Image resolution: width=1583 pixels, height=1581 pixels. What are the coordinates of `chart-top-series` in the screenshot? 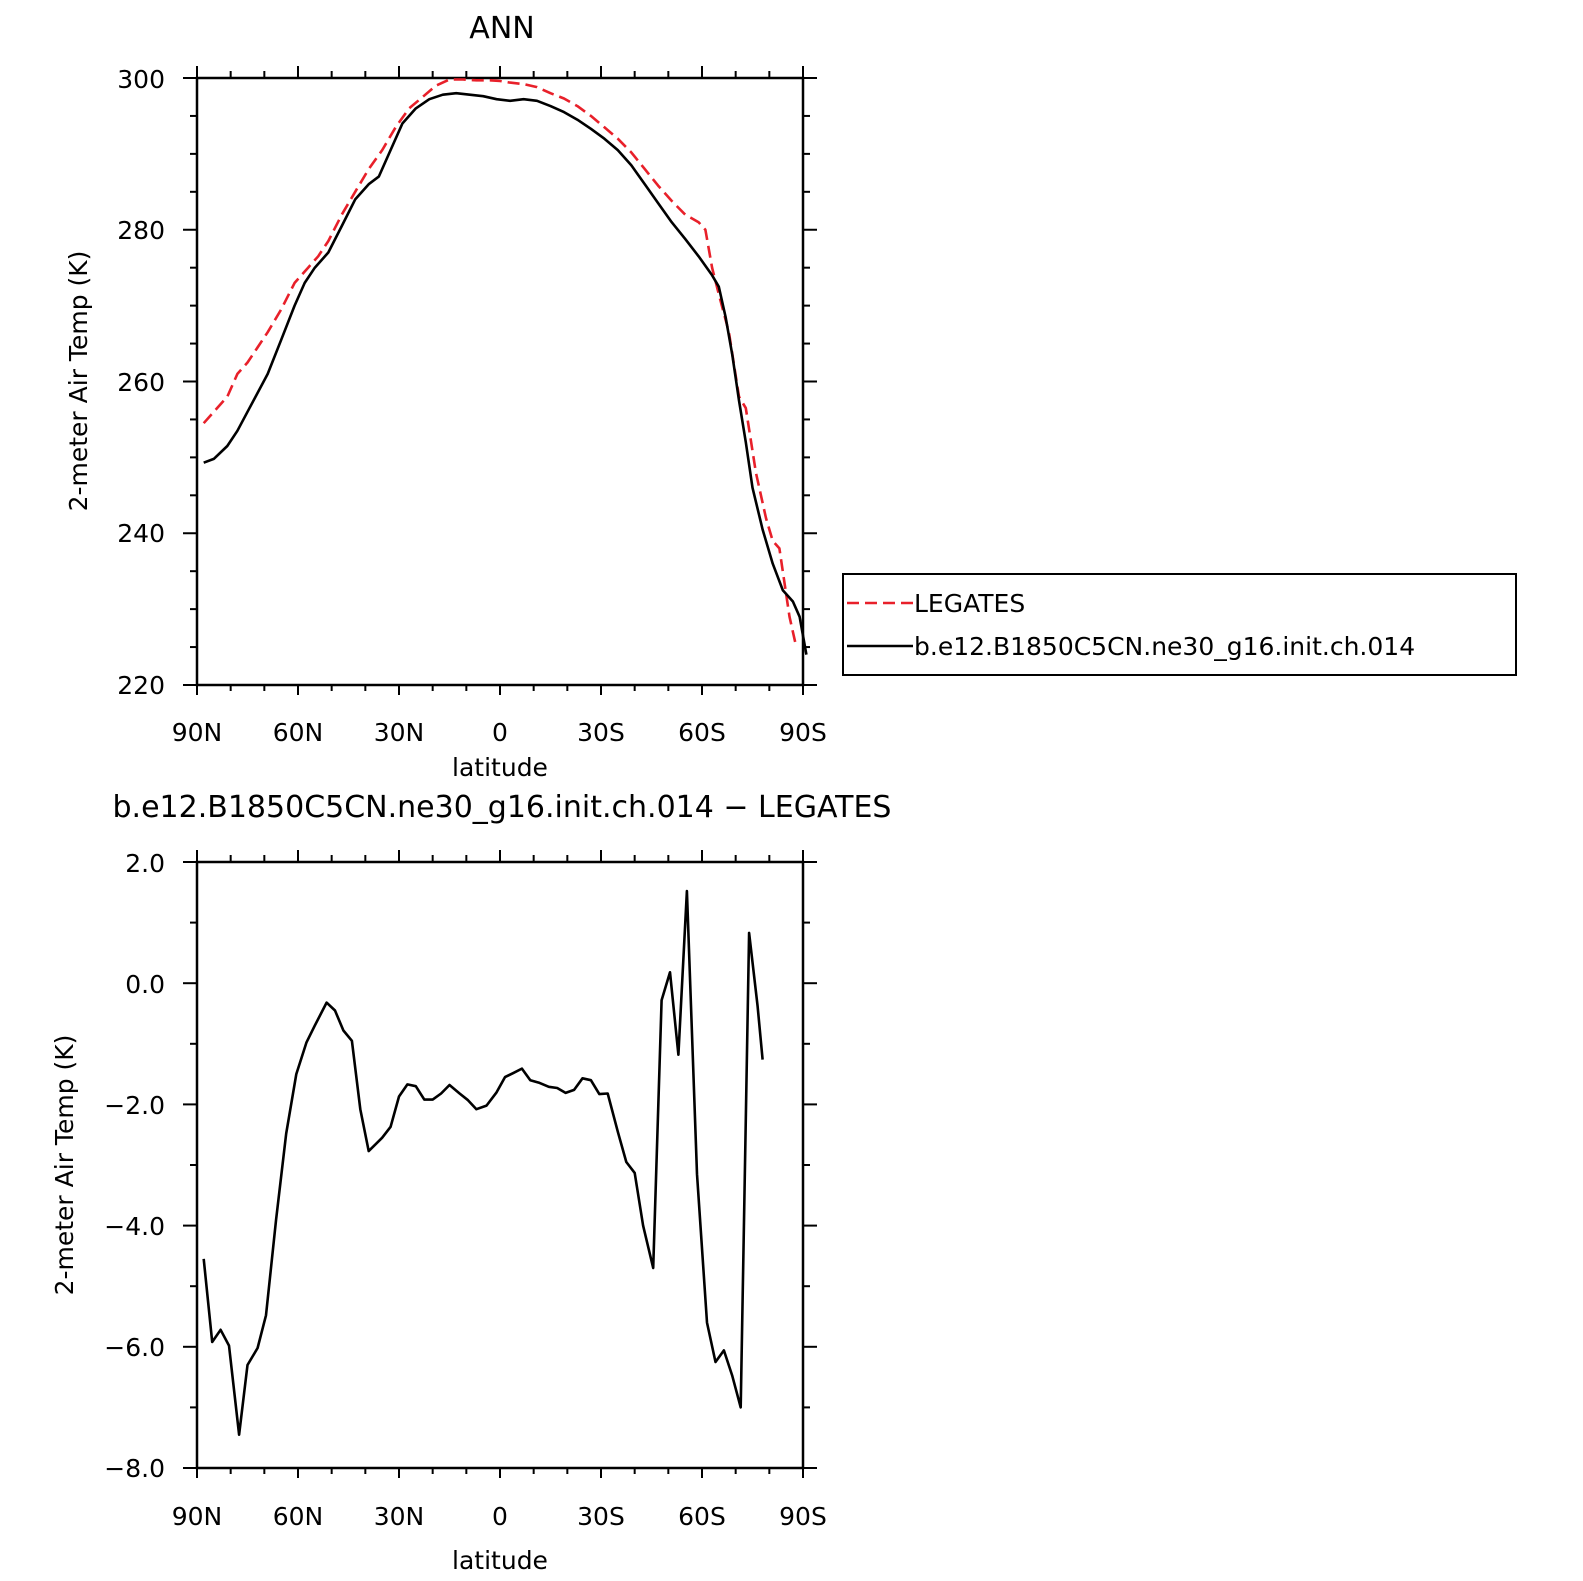 It's located at (505, 366).